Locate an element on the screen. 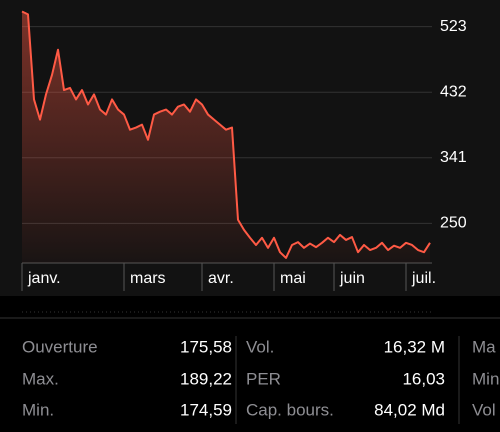 The height and width of the screenshot is (432, 500). stat-value: 175,58 is located at coordinates (206, 346).